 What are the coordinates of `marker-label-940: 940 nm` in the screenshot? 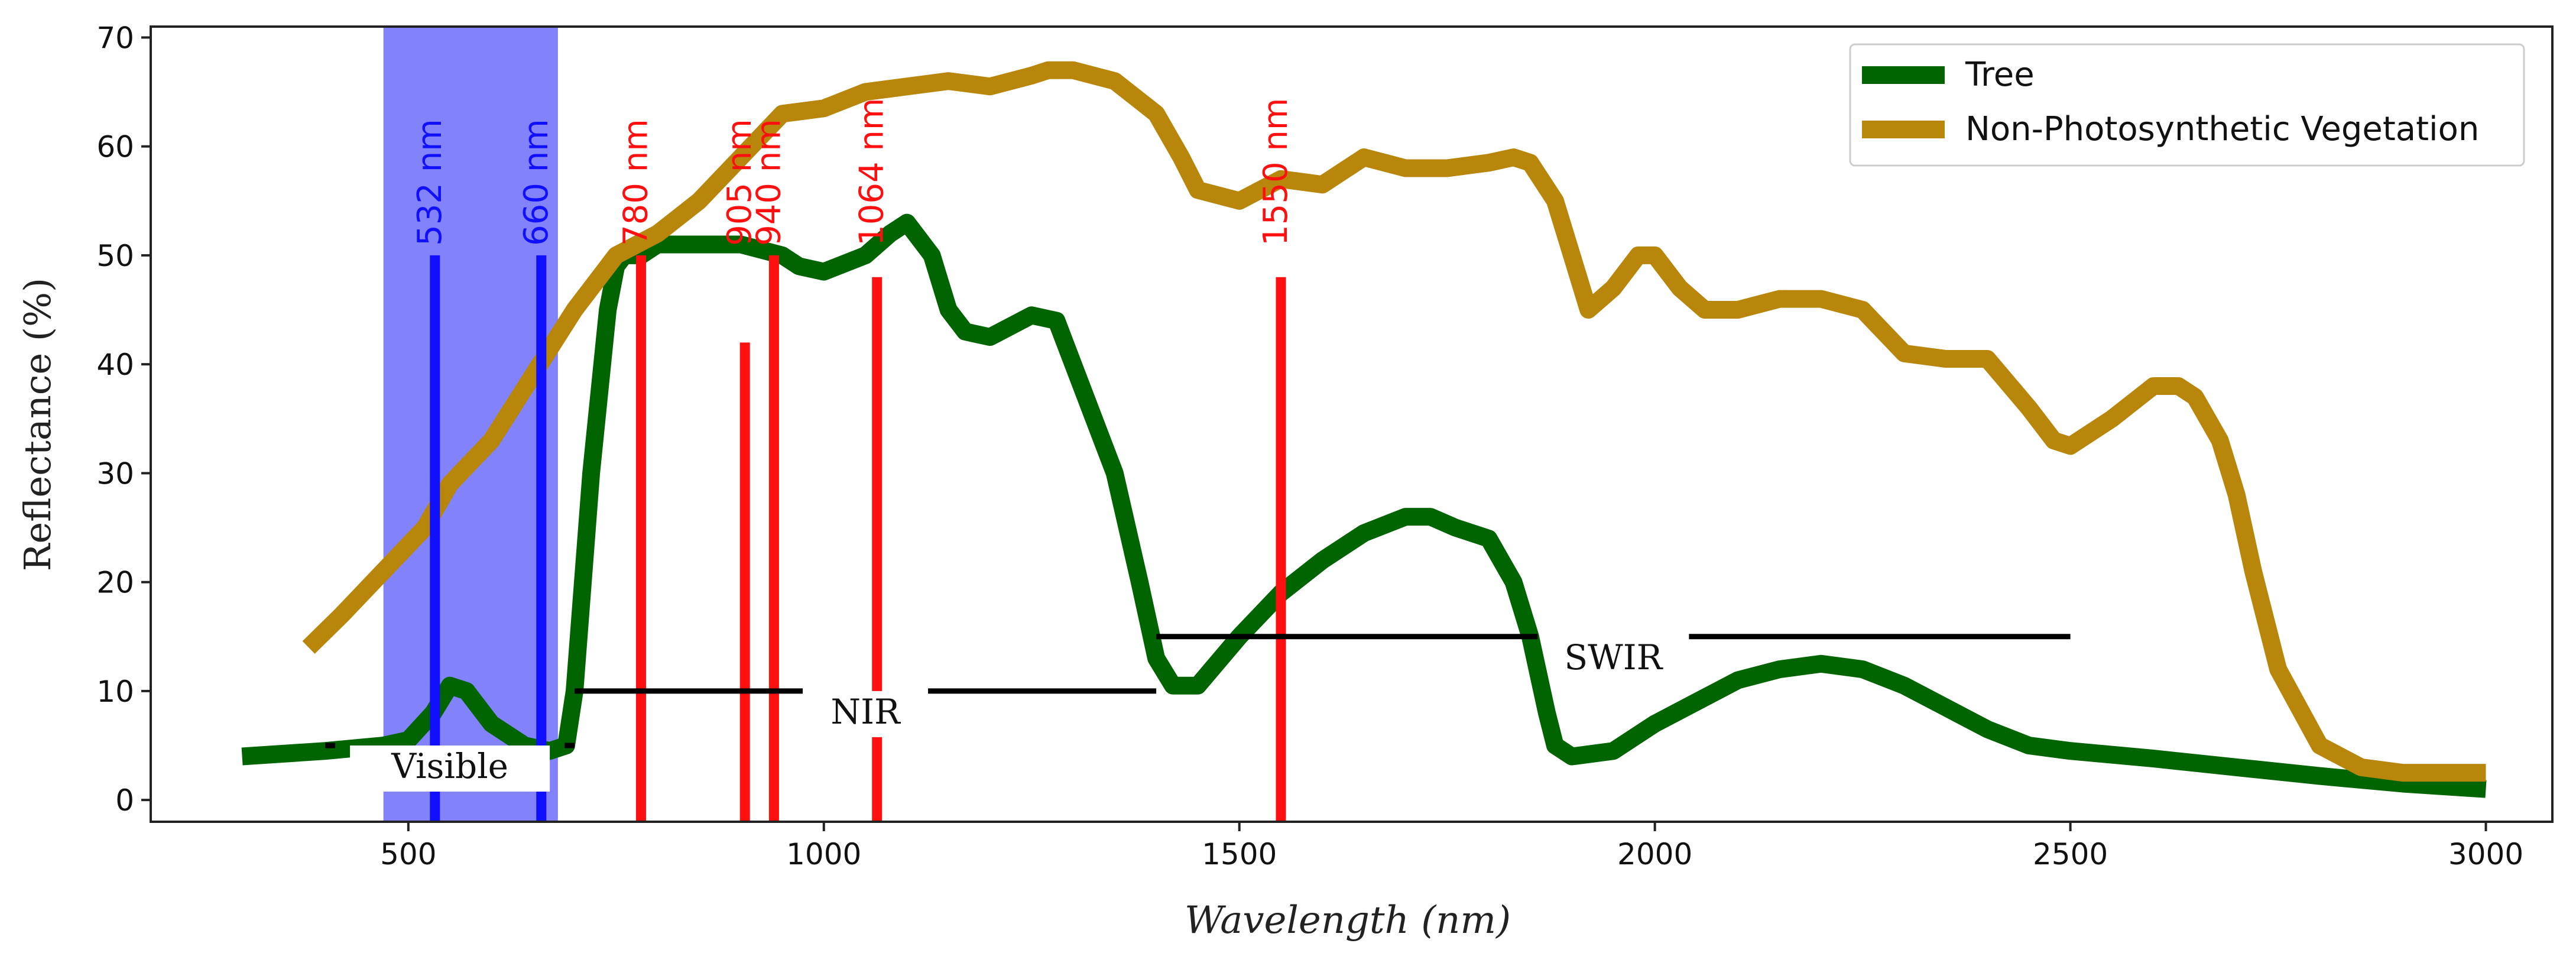 It's located at (769, 182).